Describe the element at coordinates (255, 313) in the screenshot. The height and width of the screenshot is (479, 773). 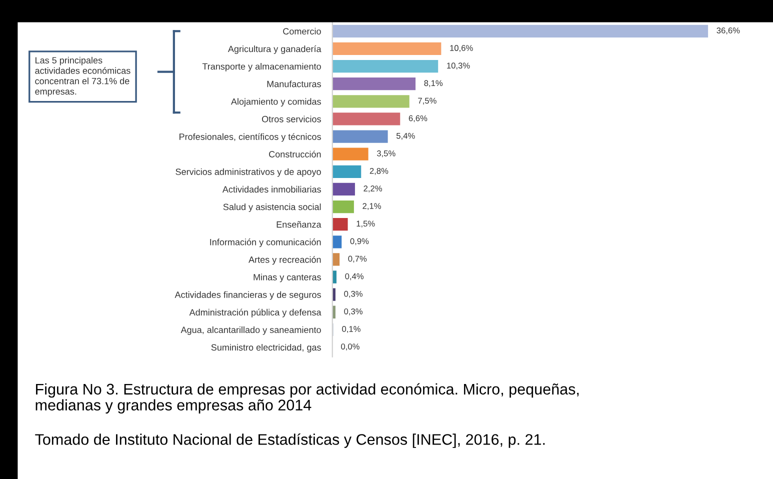
I see `y-tick-label: Administración pública y defensa` at that location.